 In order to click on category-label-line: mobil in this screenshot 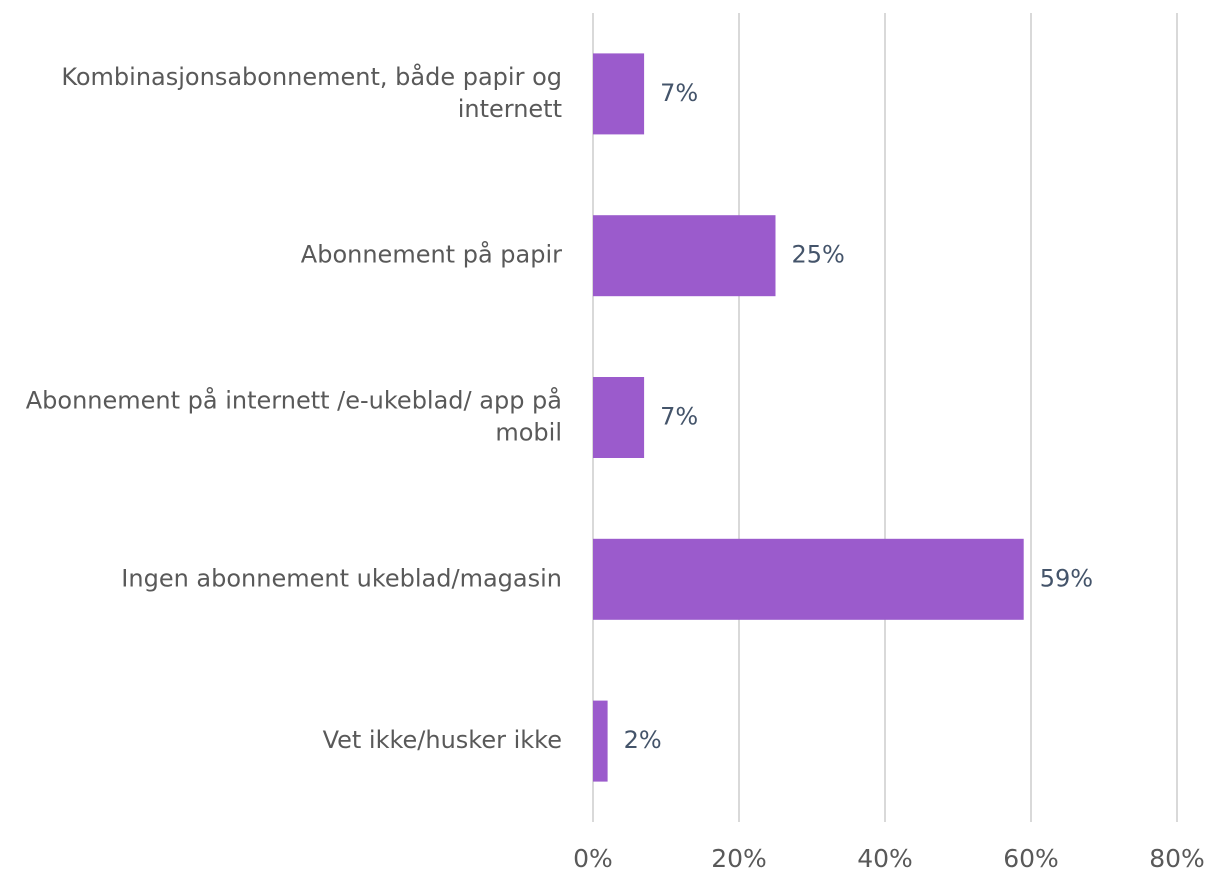, I will do `click(528, 433)`.